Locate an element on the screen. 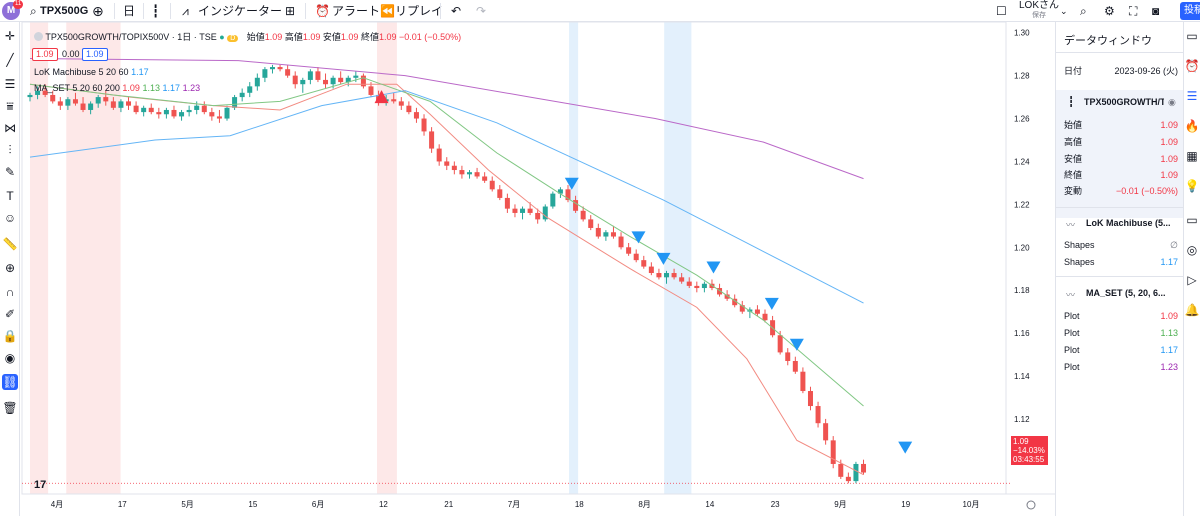 The width and height of the screenshot is (1200, 516). chat-icon: ▭ is located at coordinates (1192, 220).